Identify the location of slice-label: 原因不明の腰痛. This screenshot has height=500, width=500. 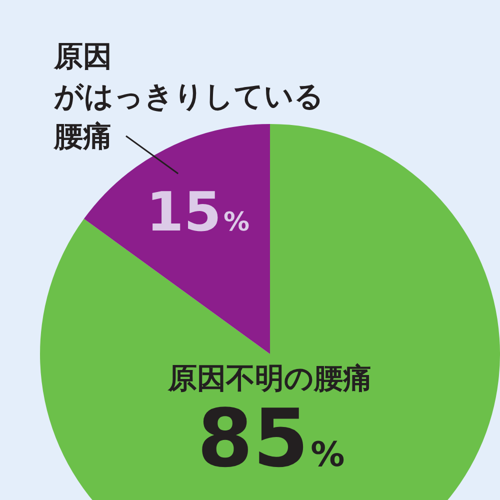
(269, 378).